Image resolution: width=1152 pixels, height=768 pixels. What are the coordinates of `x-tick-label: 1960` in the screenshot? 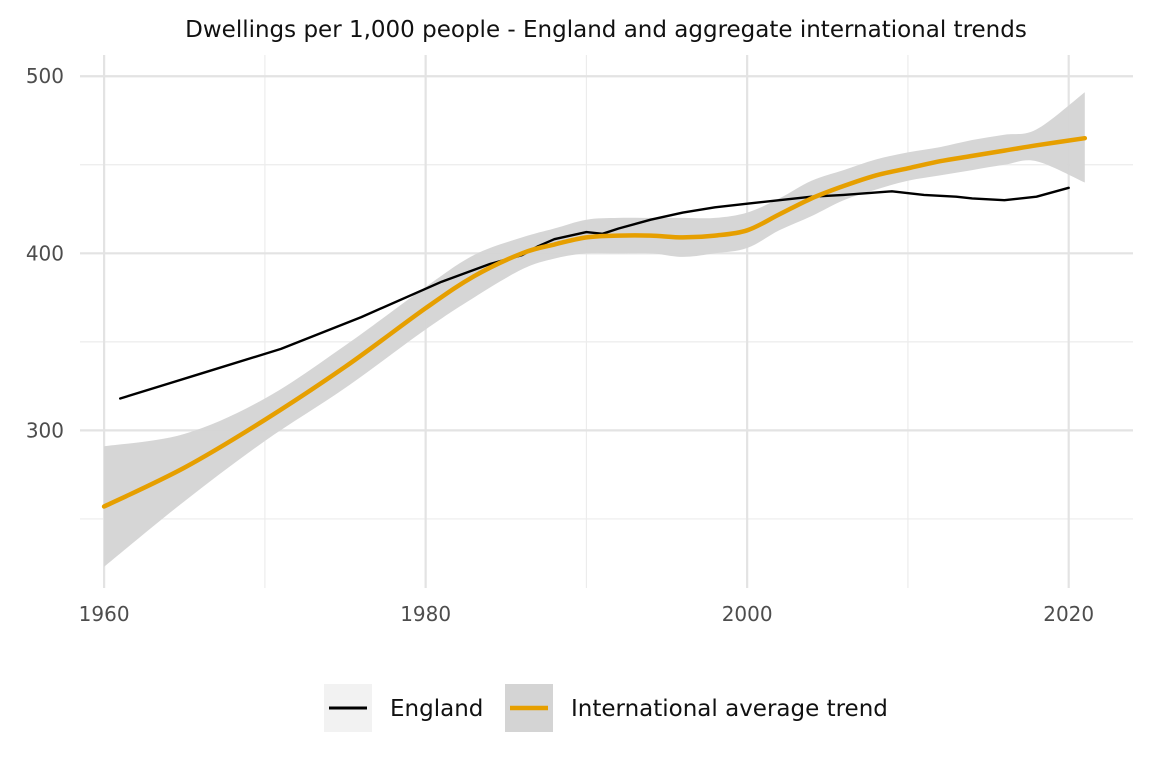 It's located at (104, 614).